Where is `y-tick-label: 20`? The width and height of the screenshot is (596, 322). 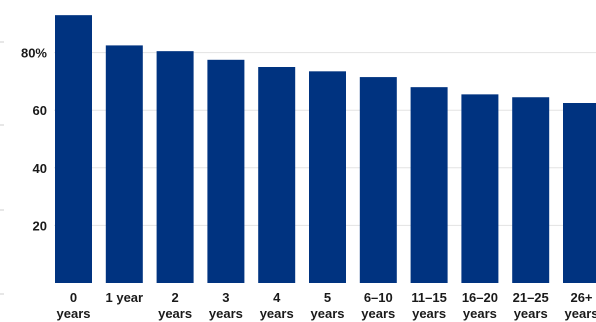 y-tick-label: 20 is located at coordinates (40, 225).